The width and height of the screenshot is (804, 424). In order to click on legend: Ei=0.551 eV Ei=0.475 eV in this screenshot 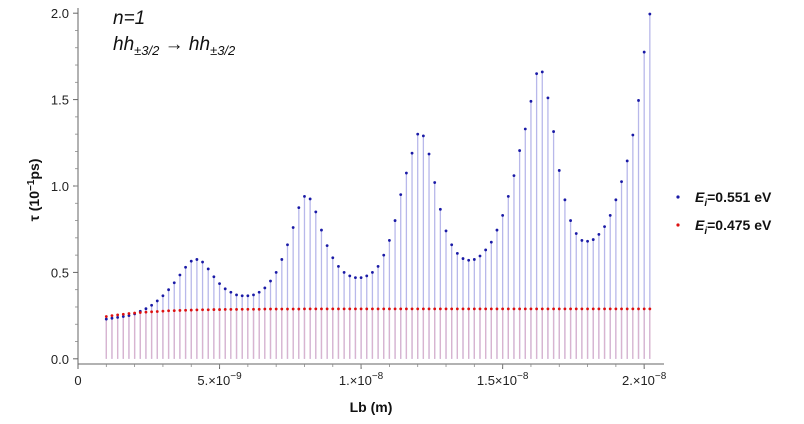, I will do `click(724, 213)`.